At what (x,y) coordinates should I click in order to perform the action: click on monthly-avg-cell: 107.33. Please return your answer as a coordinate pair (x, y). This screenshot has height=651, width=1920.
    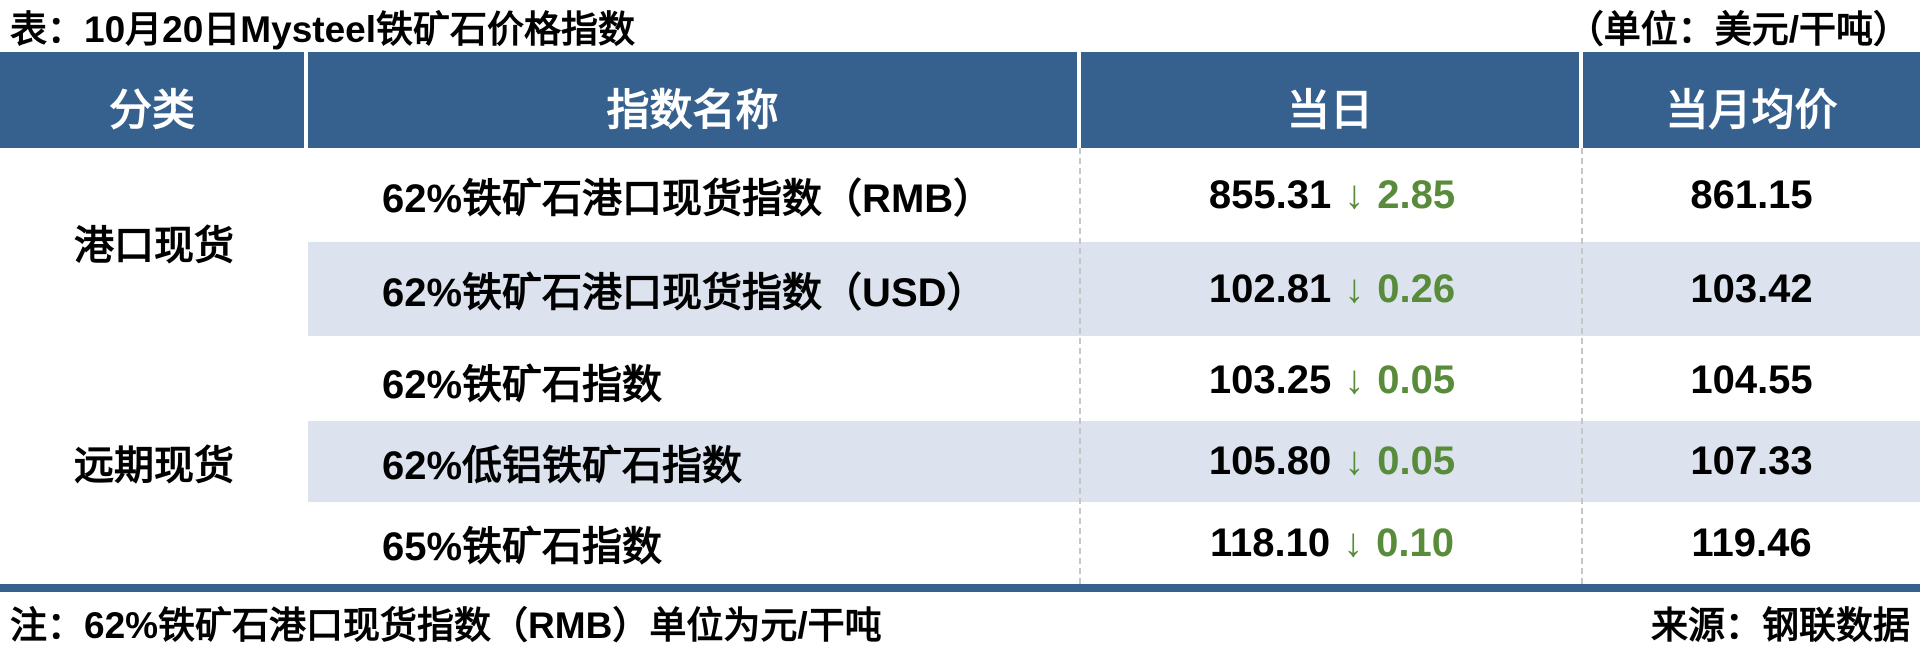
    Looking at the image, I should click on (1751, 461).